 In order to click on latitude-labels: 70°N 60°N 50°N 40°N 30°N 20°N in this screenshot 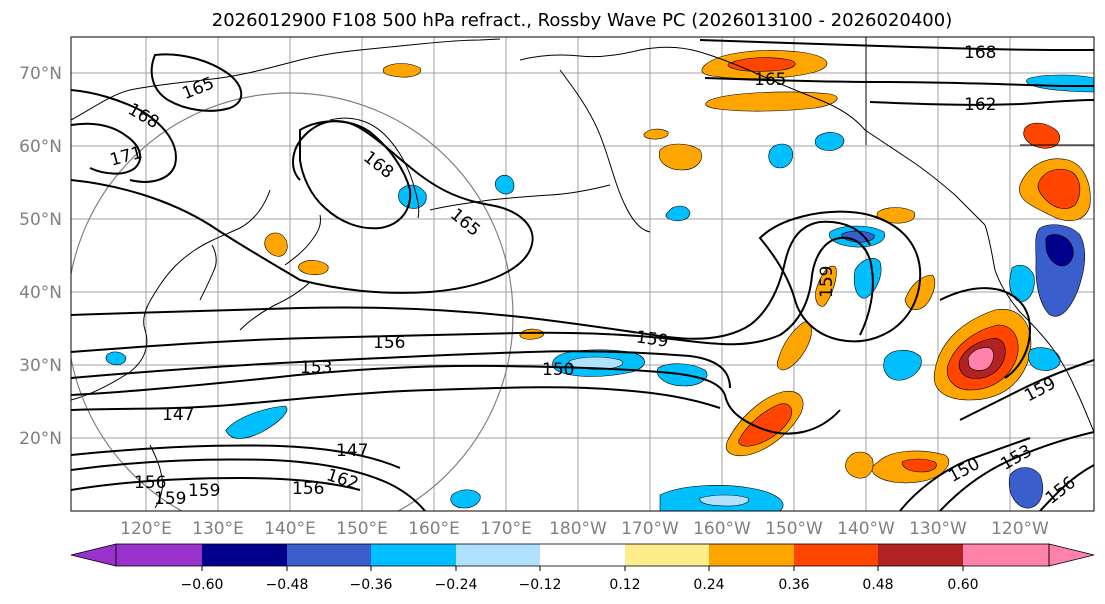, I will do `click(40, 256)`.